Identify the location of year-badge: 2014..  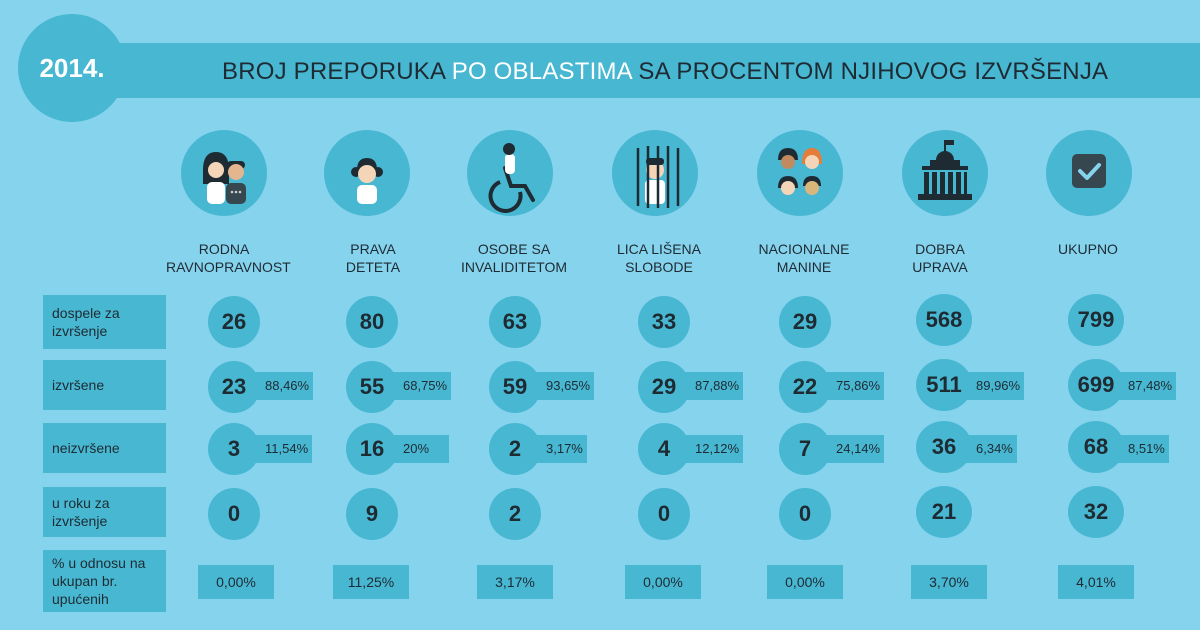
(72, 68).